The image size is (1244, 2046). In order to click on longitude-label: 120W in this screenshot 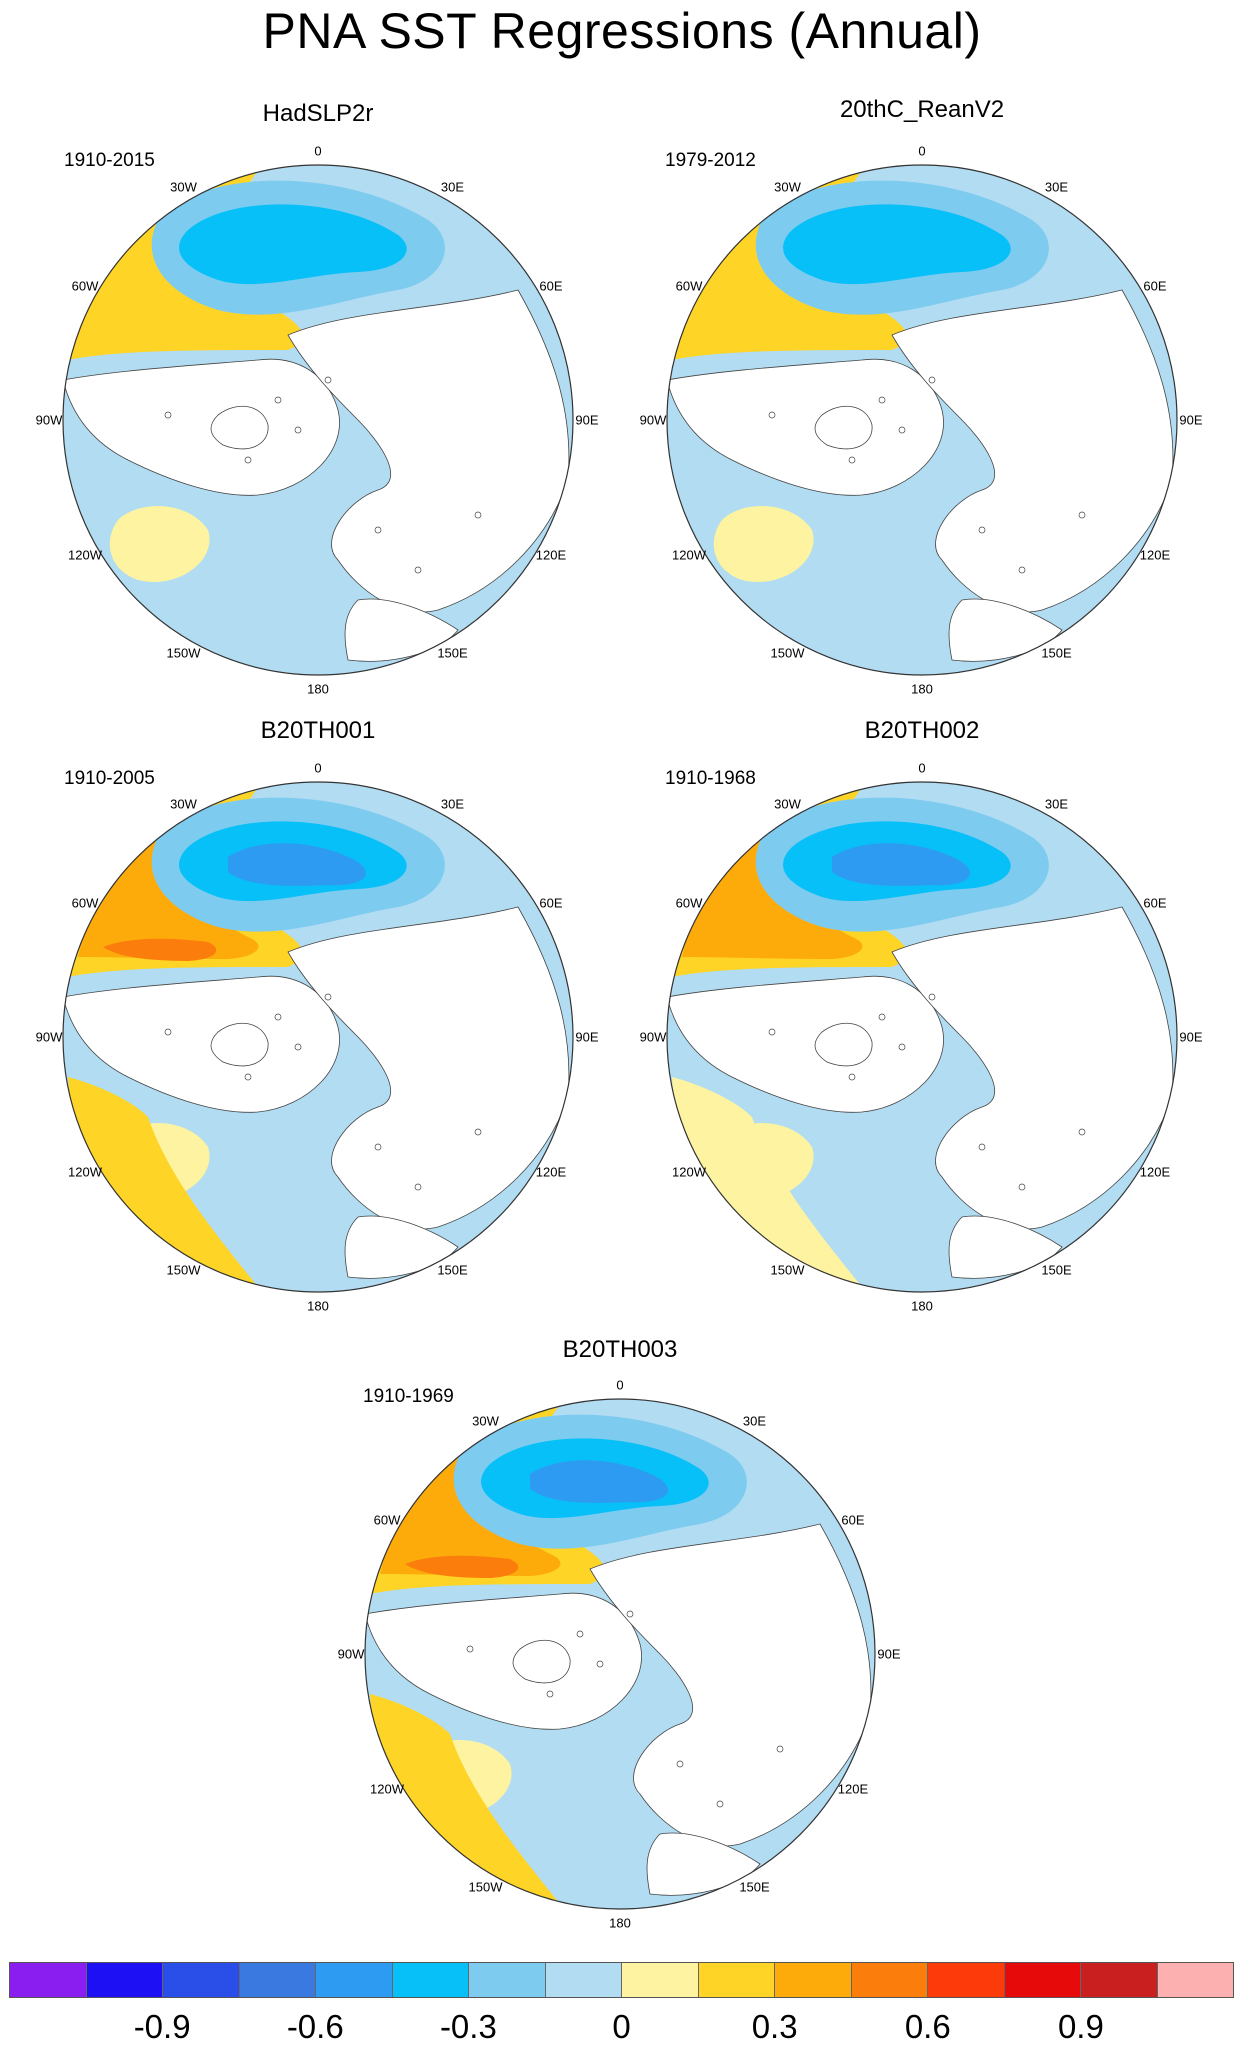, I will do `click(689, 554)`.